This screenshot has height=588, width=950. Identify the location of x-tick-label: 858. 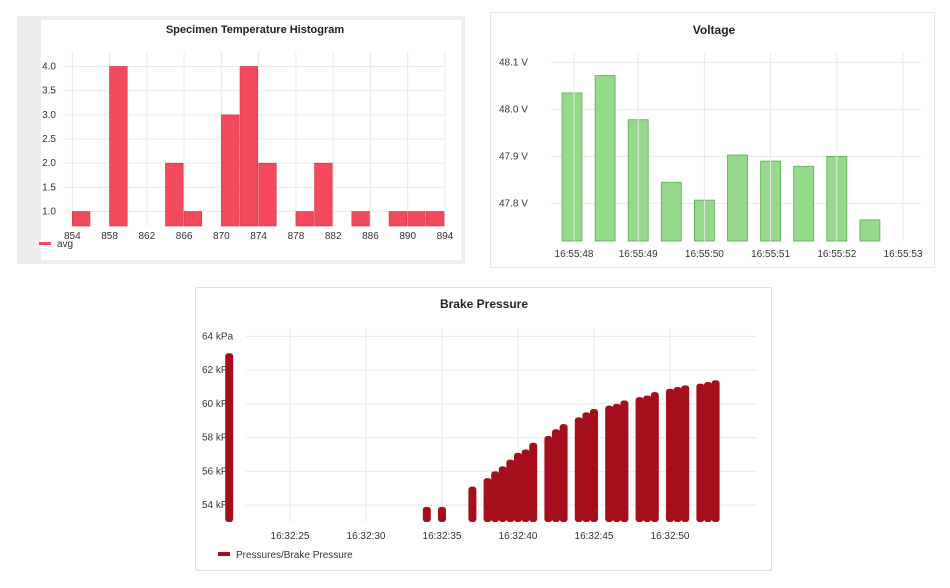
(109, 236).